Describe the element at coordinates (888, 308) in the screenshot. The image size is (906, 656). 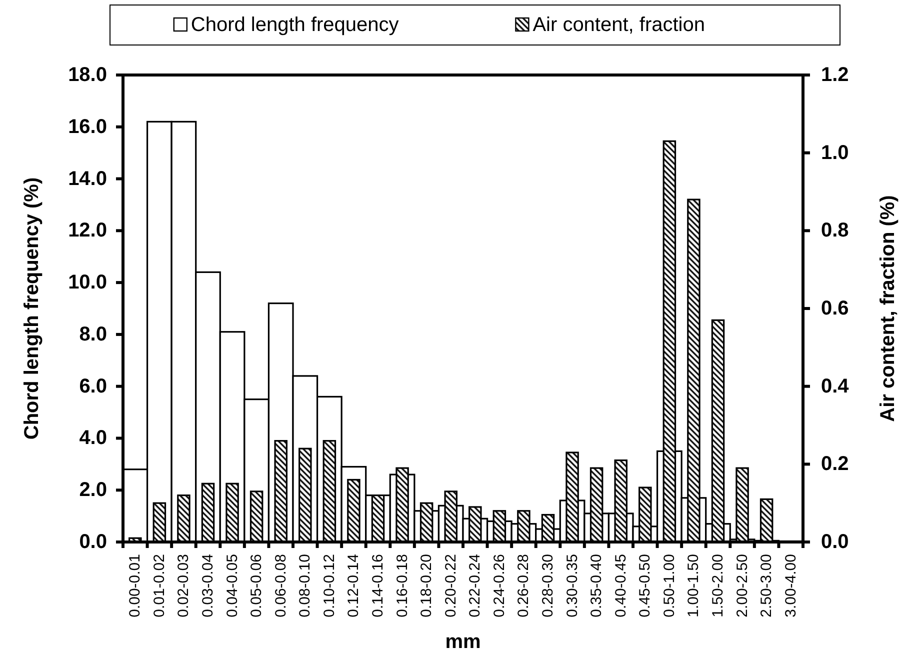
I see `y2-axis-title: Air content, fraction (%)` at that location.